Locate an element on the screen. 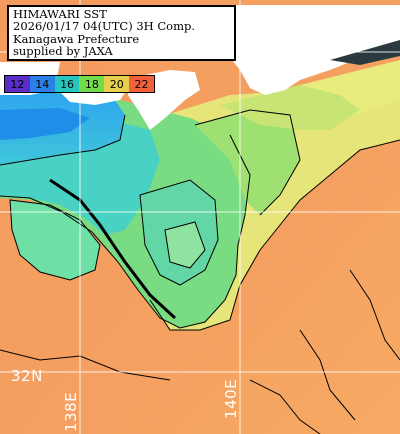 This screenshot has height=434, width=400. legend-label-18: 18 is located at coordinates (91, 84).